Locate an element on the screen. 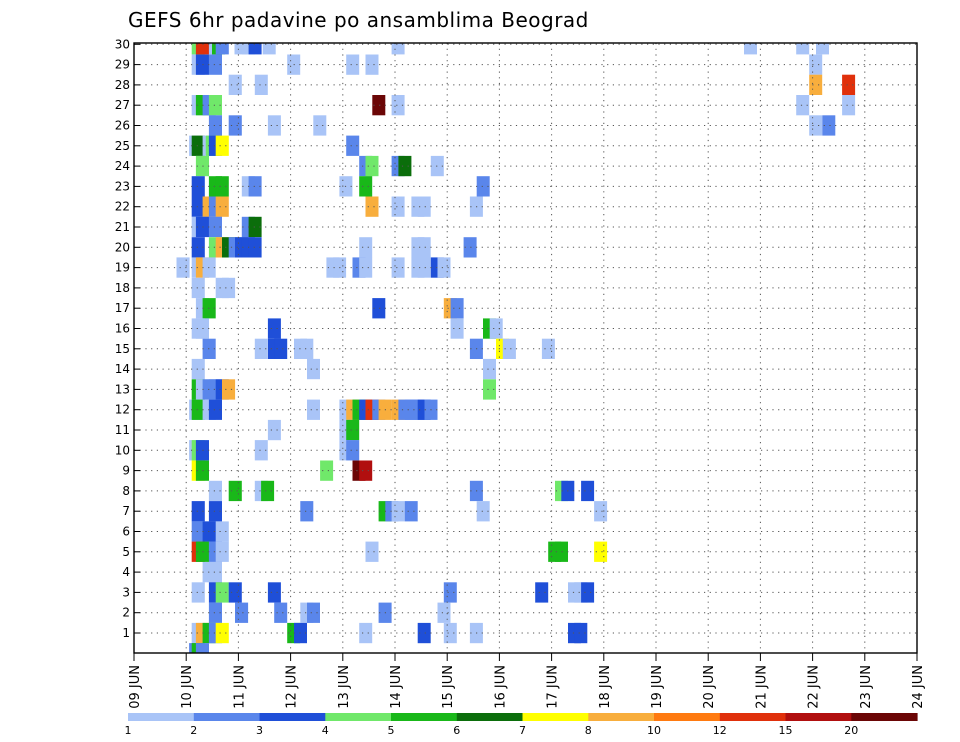 The height and width of the screenshot is (742, 960). legend-label: 20 is located at coordinates (851, 730).